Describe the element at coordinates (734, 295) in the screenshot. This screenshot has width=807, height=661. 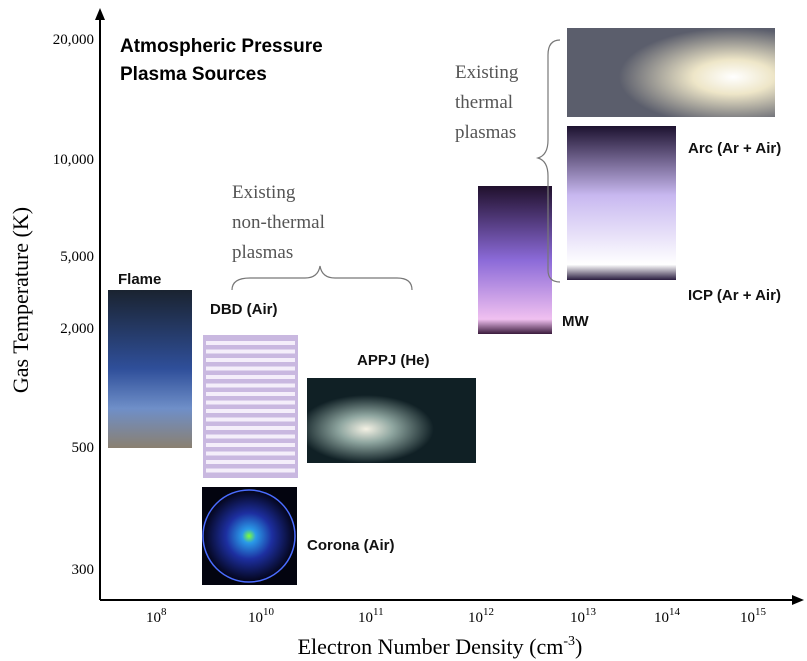
I see `source-label: ICP (Ar + Air)` at that location.